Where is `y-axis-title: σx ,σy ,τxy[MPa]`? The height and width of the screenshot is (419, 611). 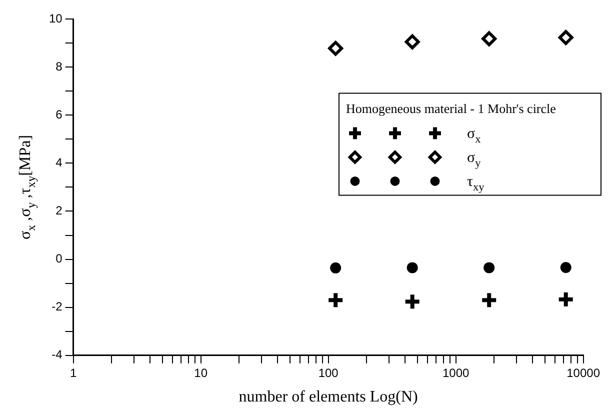 y-axis-title: σx ,σy ,τxy[MPa] is located at coordinates (27, 187).